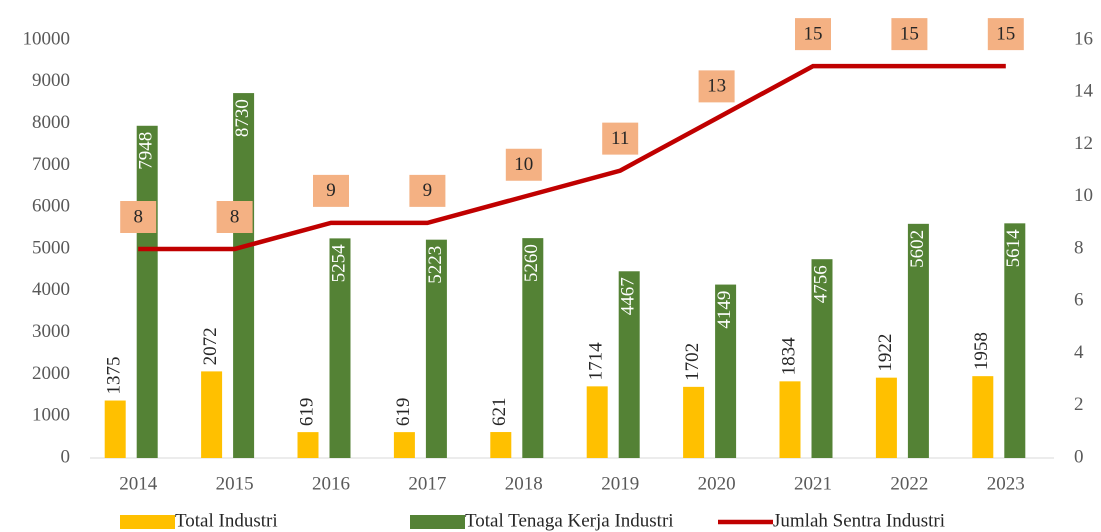  What do you see at coordinates (138, 483) in the screenshot?
I see `x-tick-label: 2014` at bounding box center [138, 483].